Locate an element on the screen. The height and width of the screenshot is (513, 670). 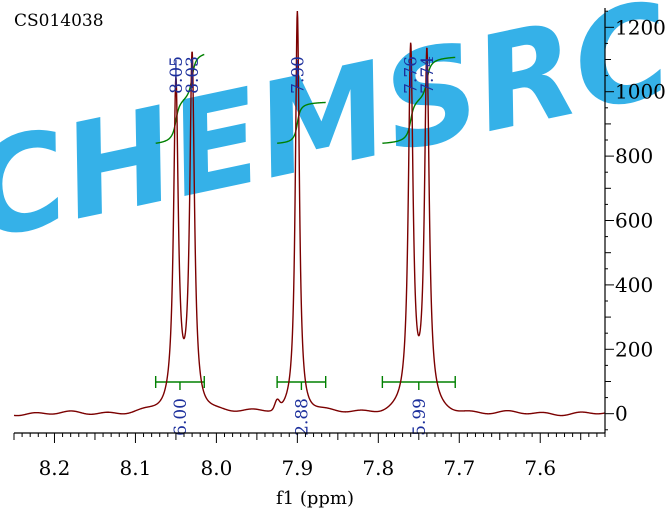
y-tick-label: 200 is located at coordinates (634, 349).